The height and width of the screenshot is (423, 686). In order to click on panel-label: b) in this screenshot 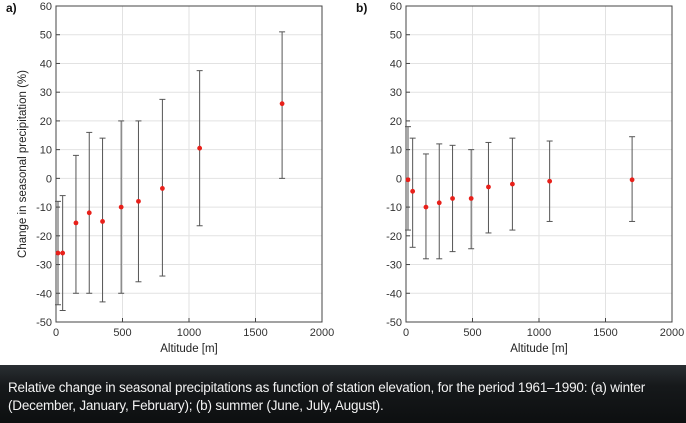, I will do `click(361, 8)`.